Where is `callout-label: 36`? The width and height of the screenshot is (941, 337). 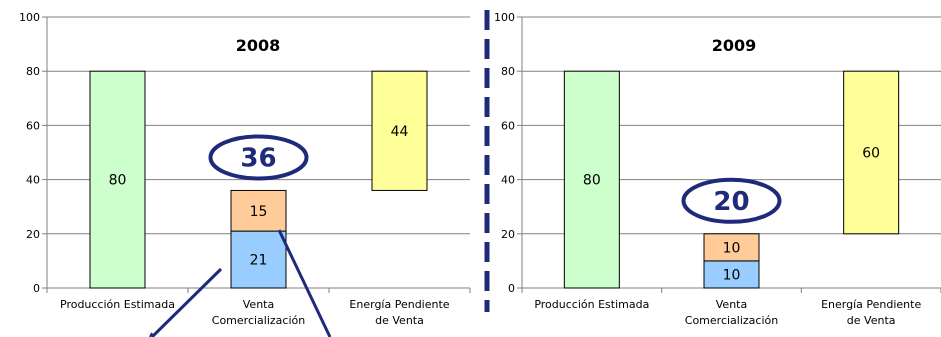
callout-label: 36 is located at coordinates (258, 158).